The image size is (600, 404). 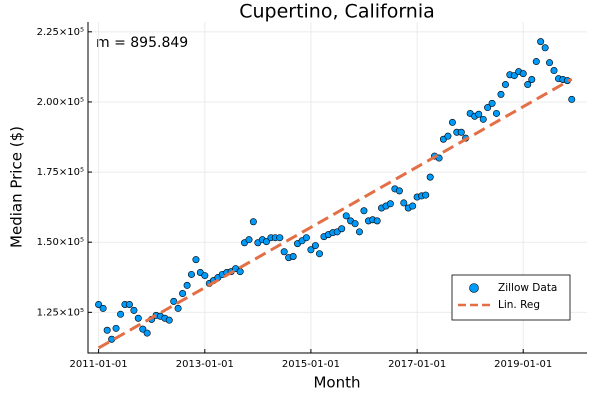 I want to click on legend-box, so click(x=511, y=297).